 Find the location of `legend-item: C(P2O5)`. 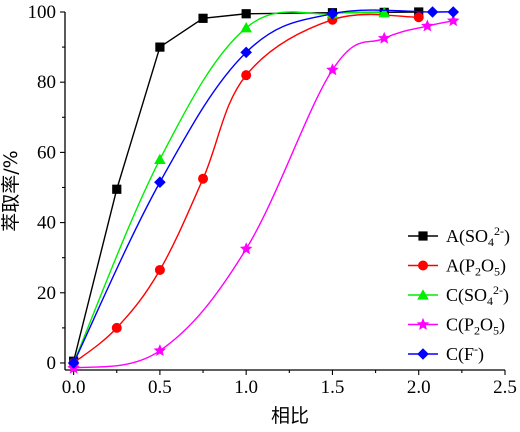

legend-item: C(P2O5) is located at coordinates (456, 326).